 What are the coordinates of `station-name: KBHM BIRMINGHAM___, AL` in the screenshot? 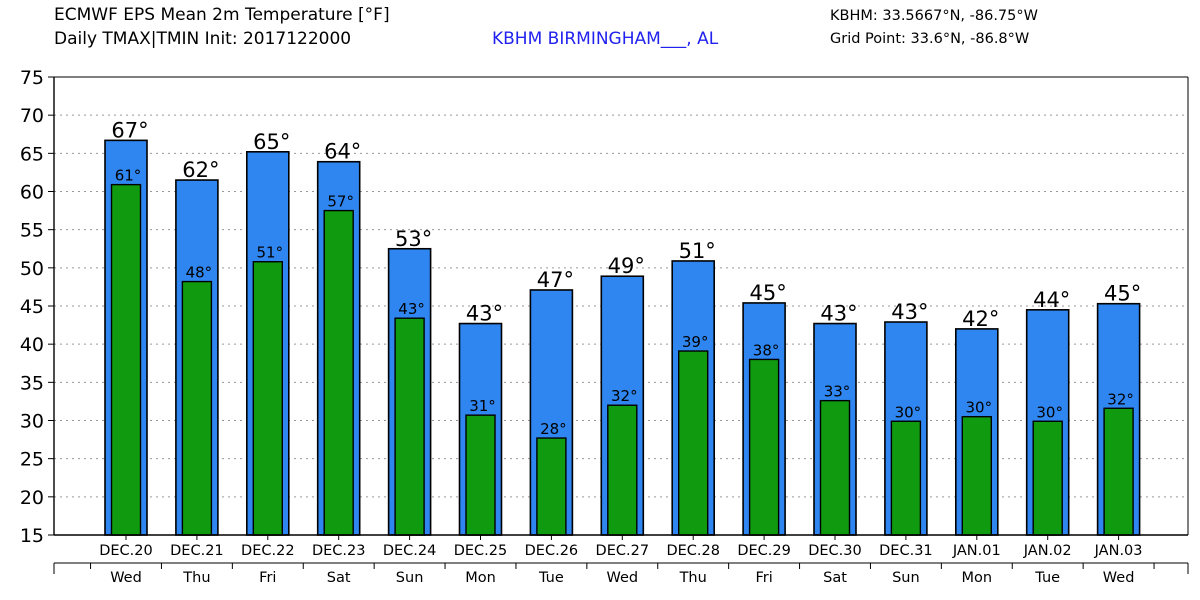 It's located at (605, 39).